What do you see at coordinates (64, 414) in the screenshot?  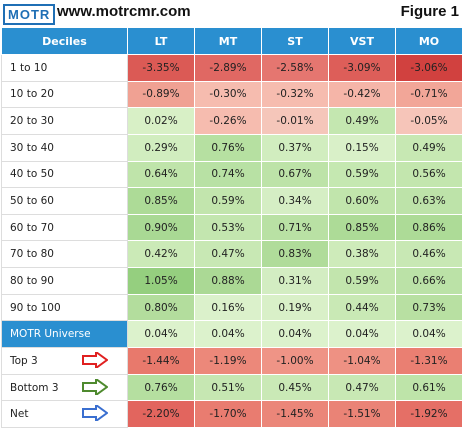 I see `row-label: Net` at bounding box center [64, 414].